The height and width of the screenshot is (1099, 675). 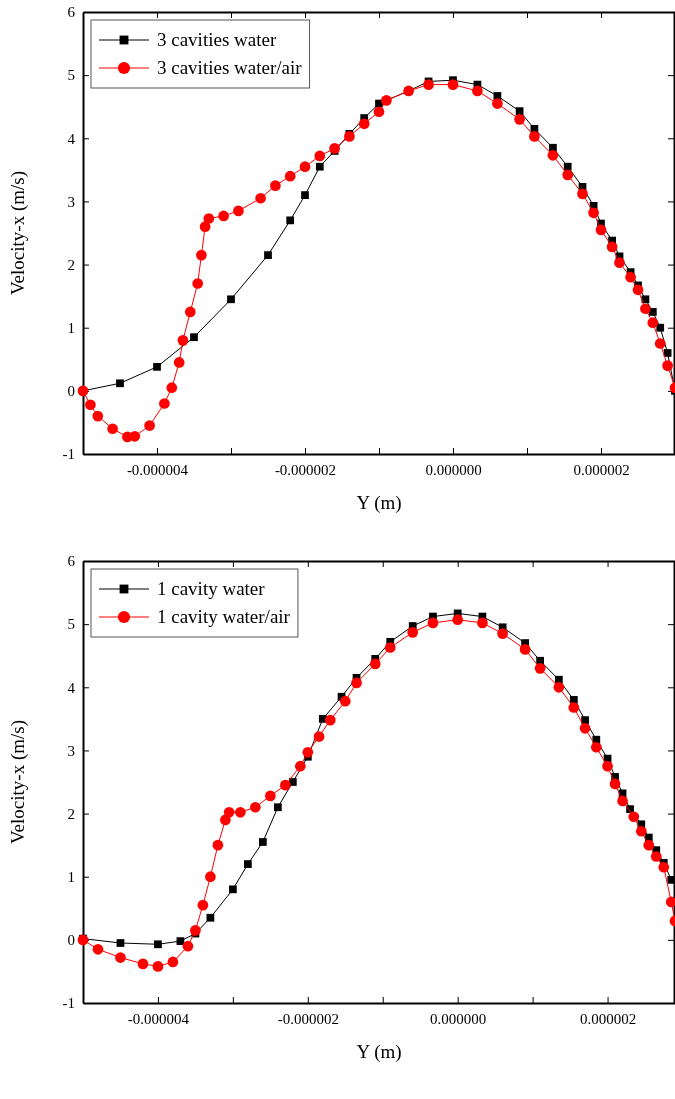 What do you see at coordinates (71, 391) in the screenshot?
I see `y-tick-label: 0` at bounding box center [71, 391].